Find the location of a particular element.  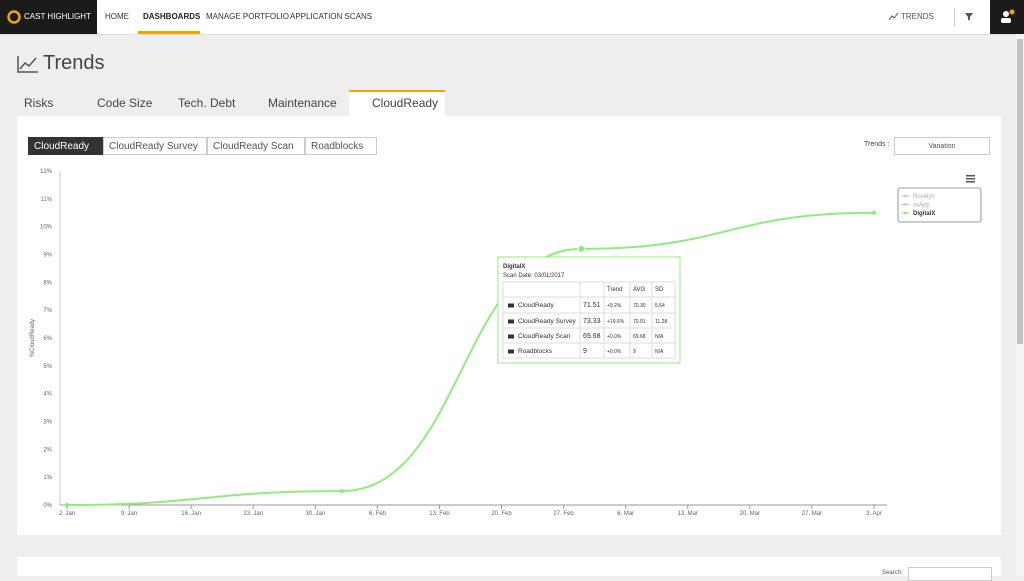

tab: Code Size is located at coordinates (125, 103).